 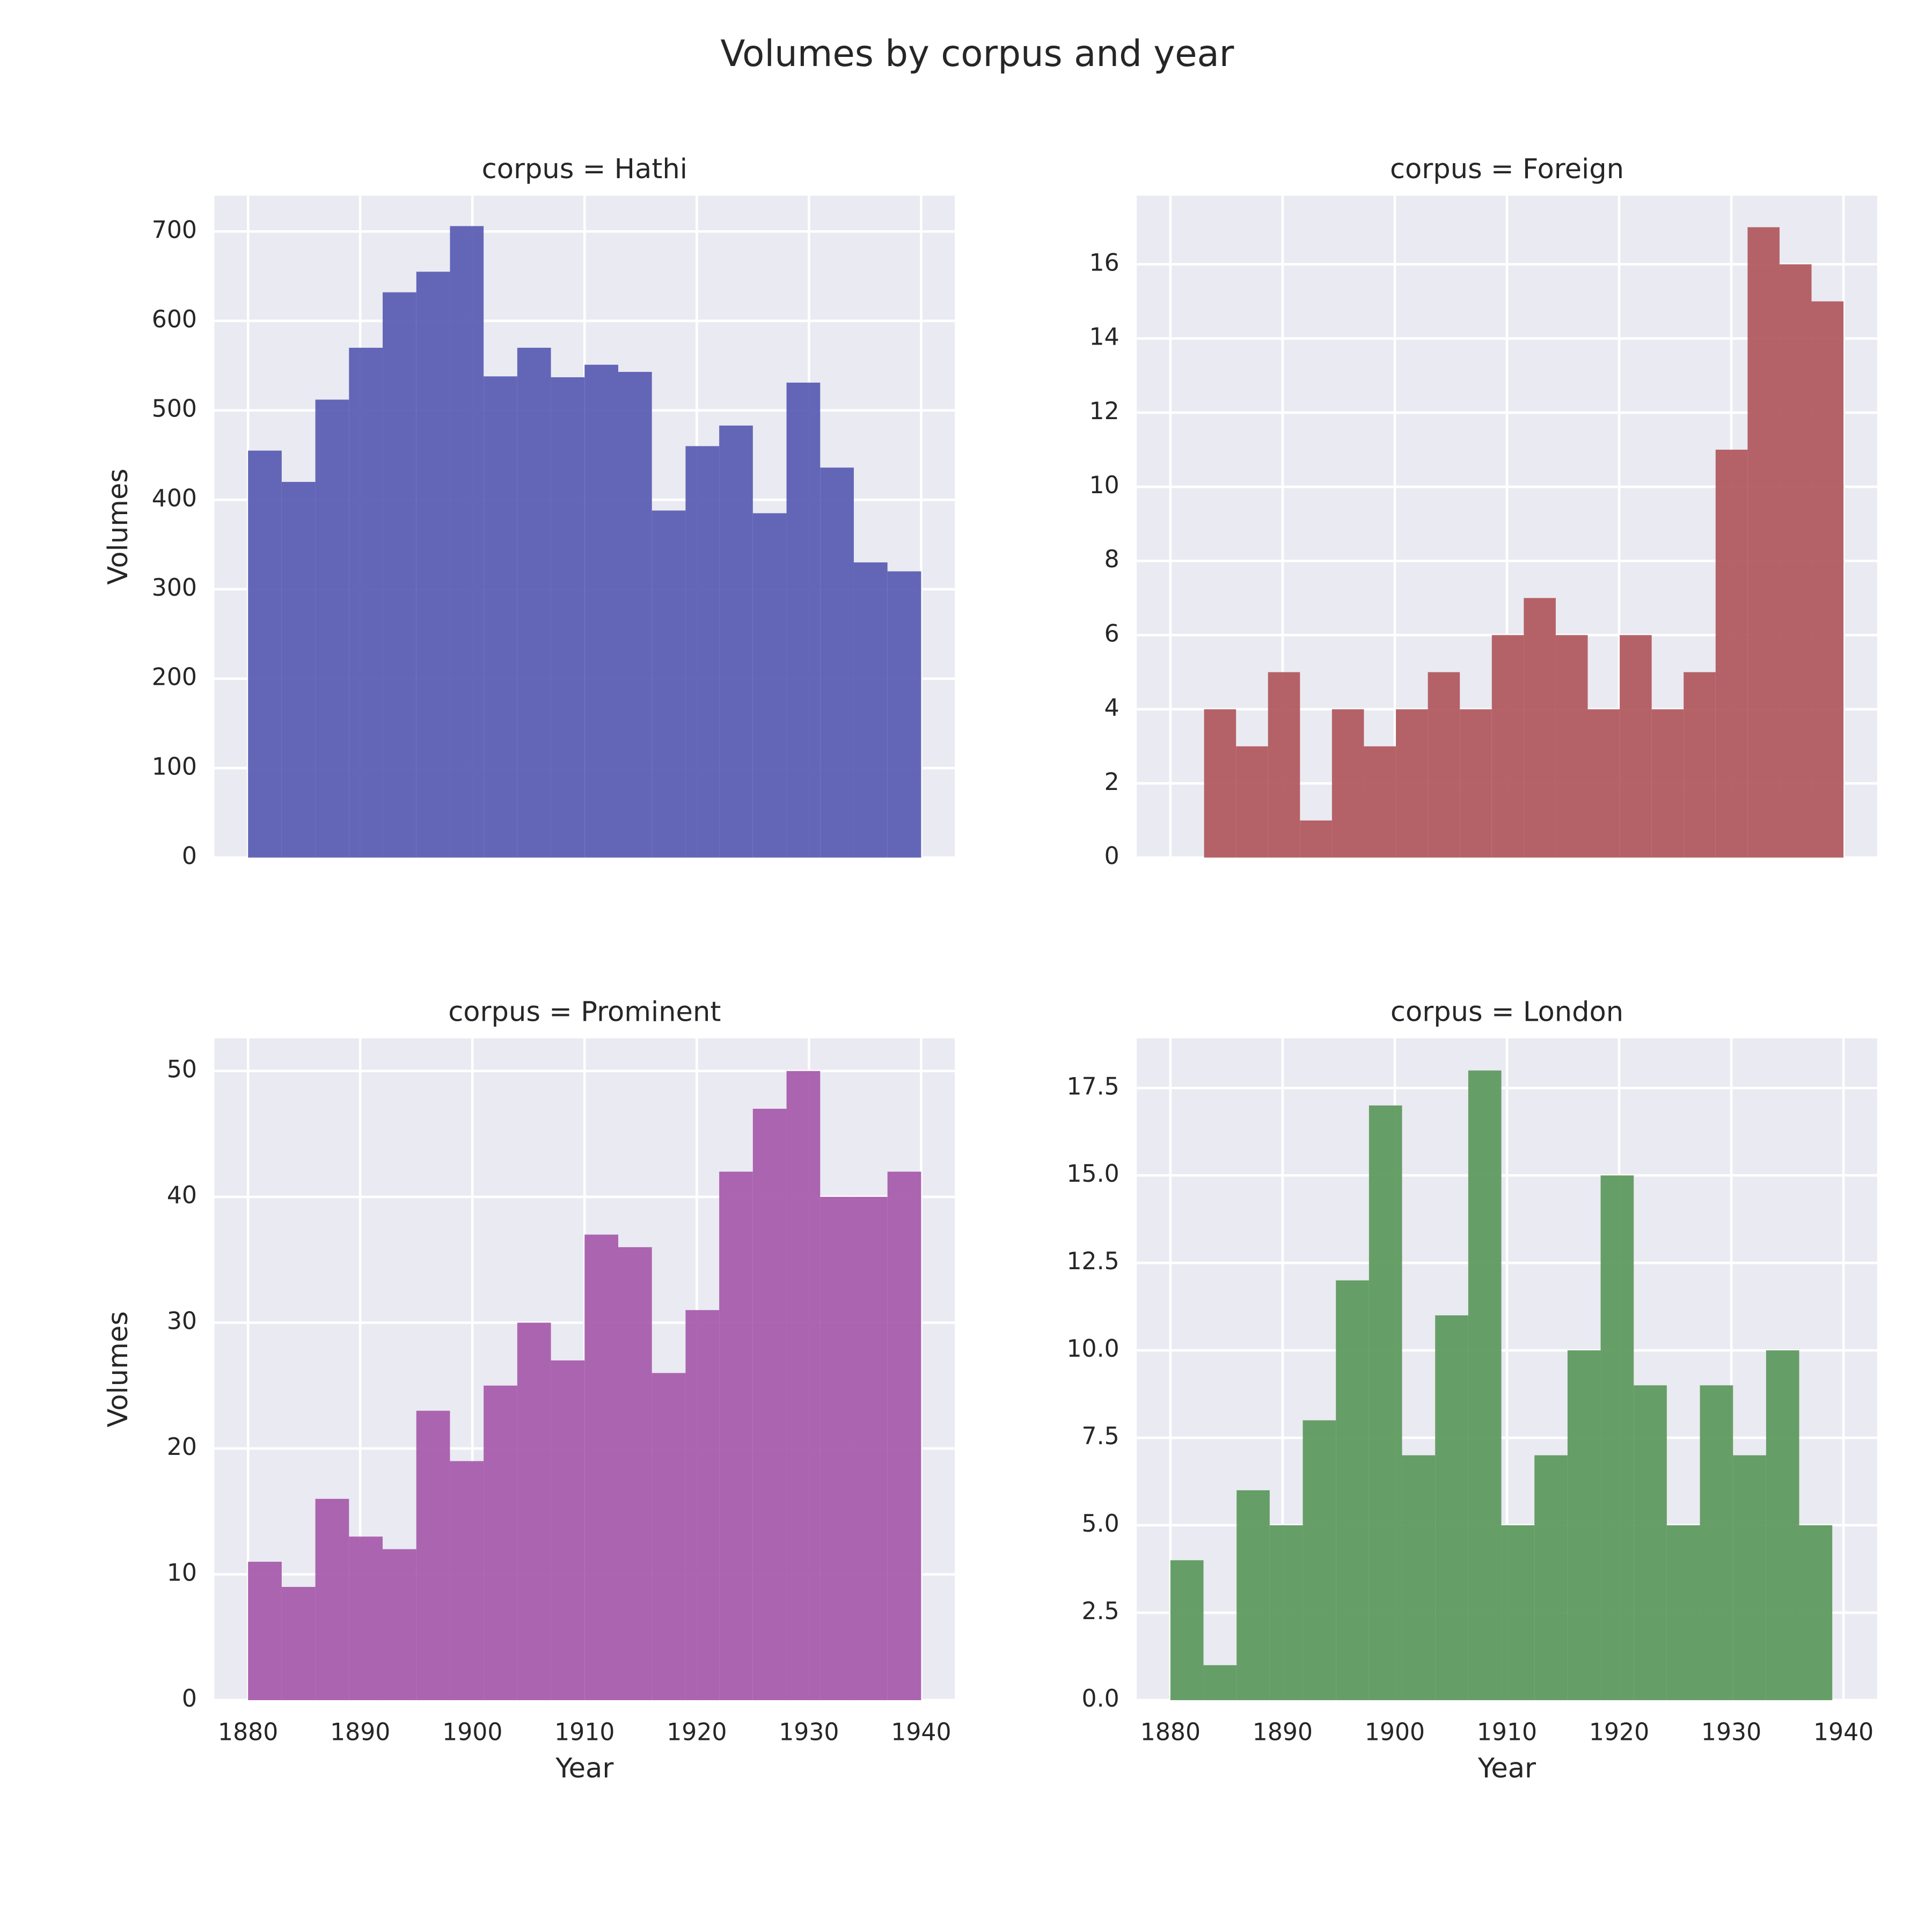 What do you see at coordinates (174, 766) in the screenshot?
I see `y-tick-label: 100` at bounding box center [174, 766].